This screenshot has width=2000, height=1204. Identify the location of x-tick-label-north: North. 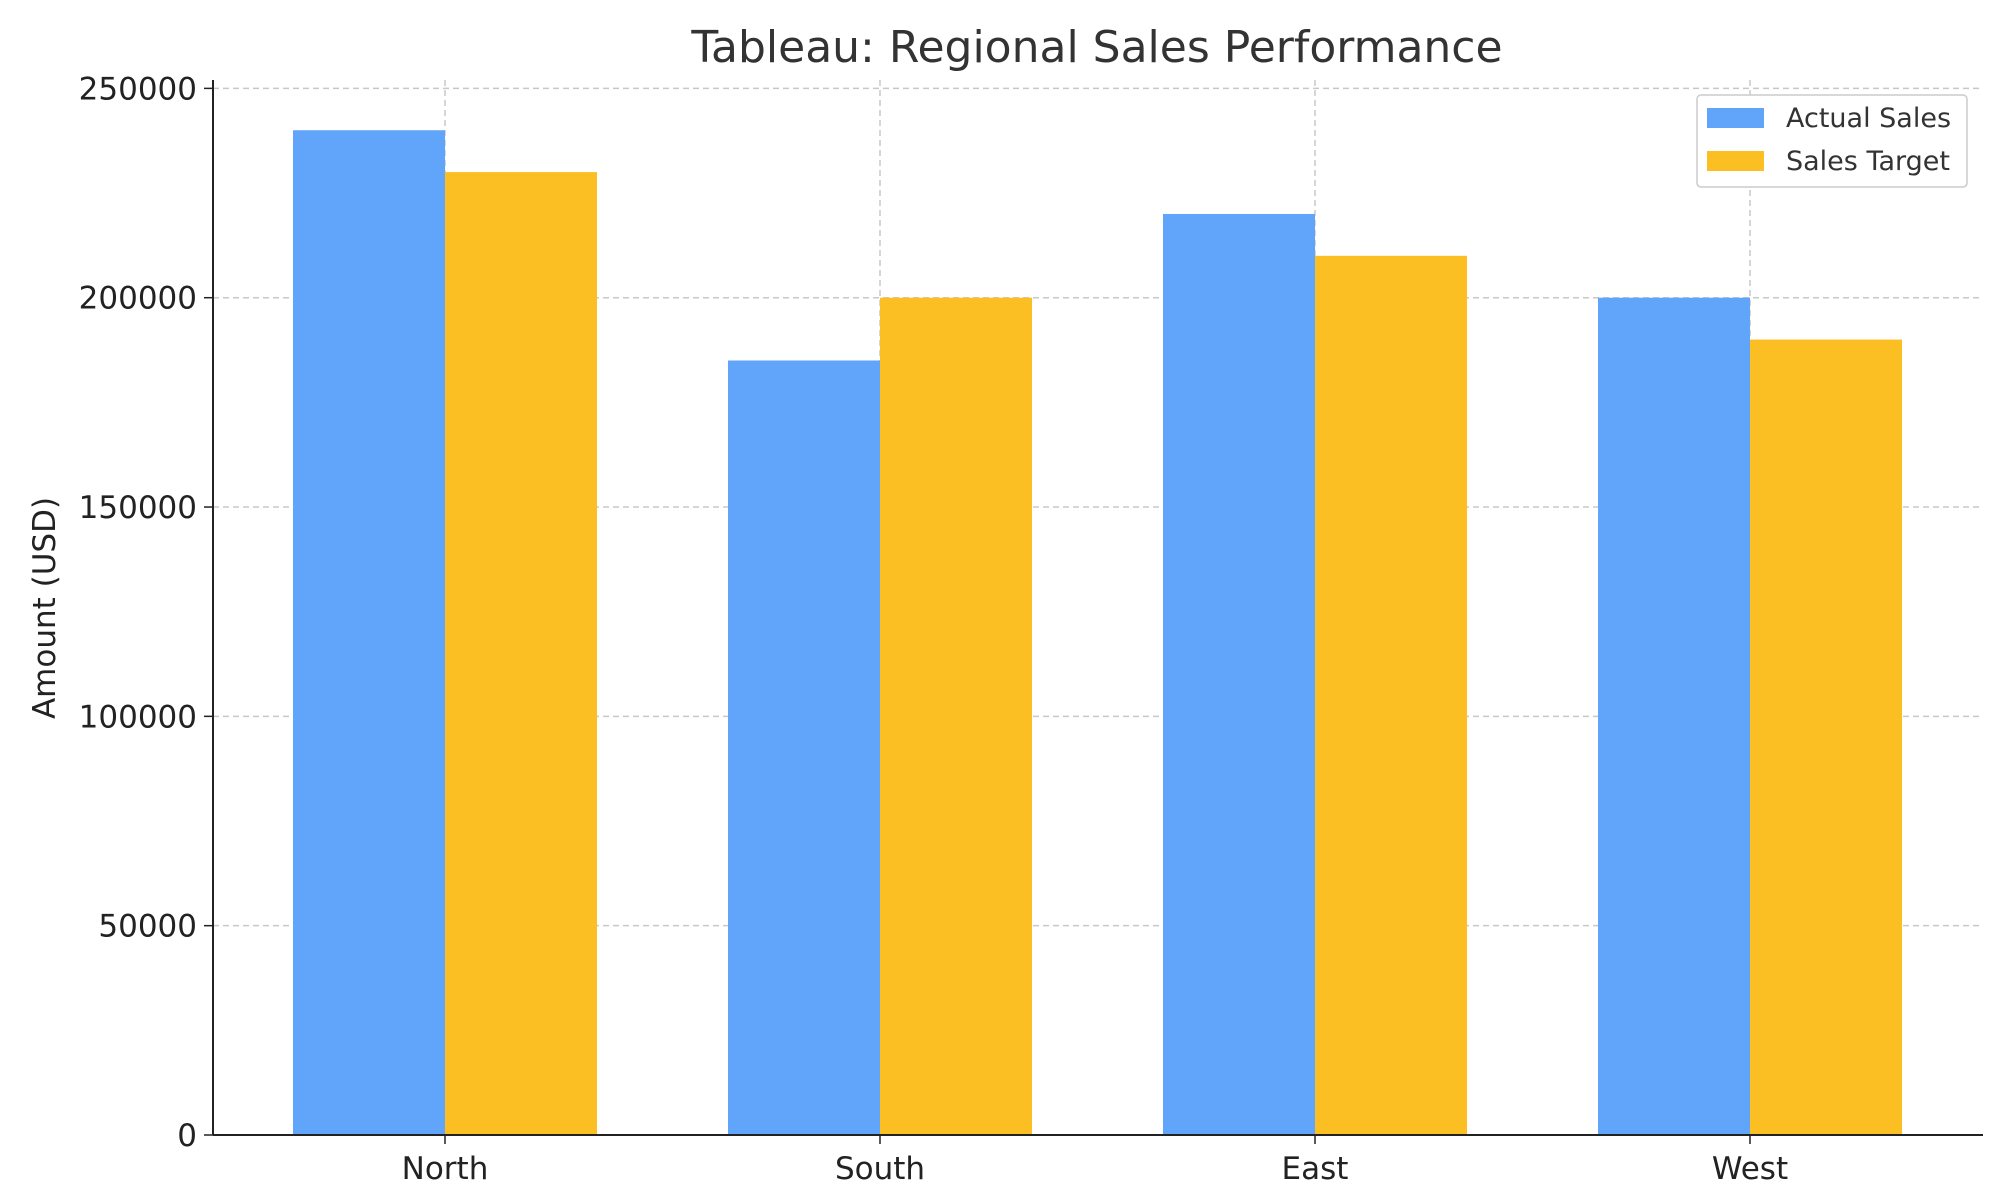
(445, 1169).